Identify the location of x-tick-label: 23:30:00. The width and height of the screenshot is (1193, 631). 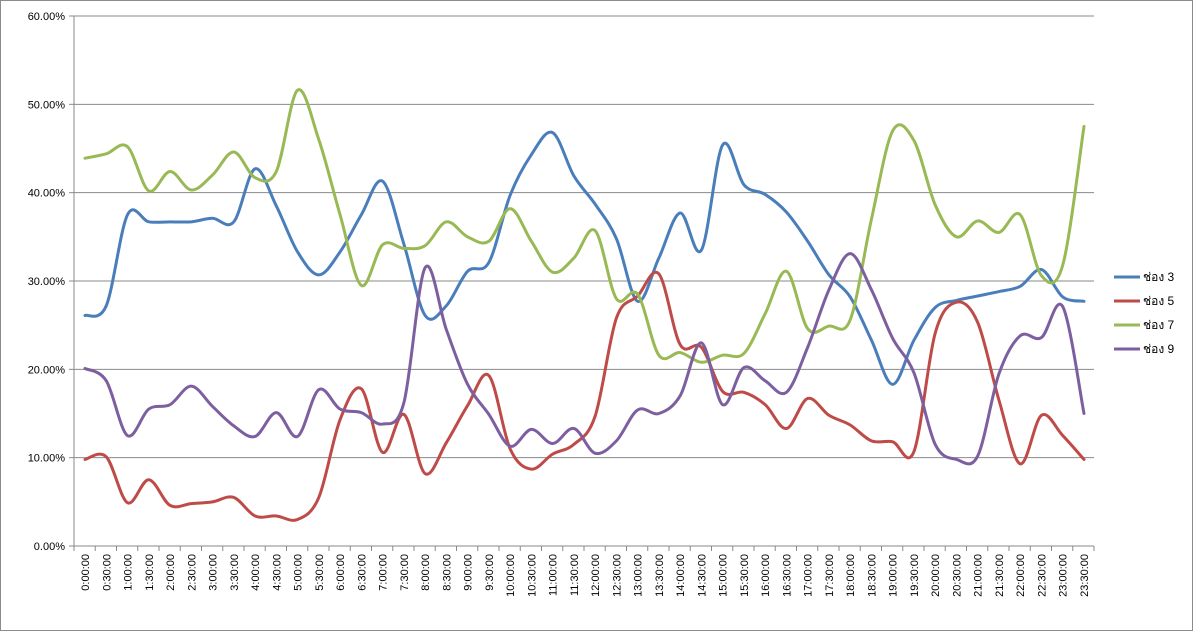
(1085, 575).